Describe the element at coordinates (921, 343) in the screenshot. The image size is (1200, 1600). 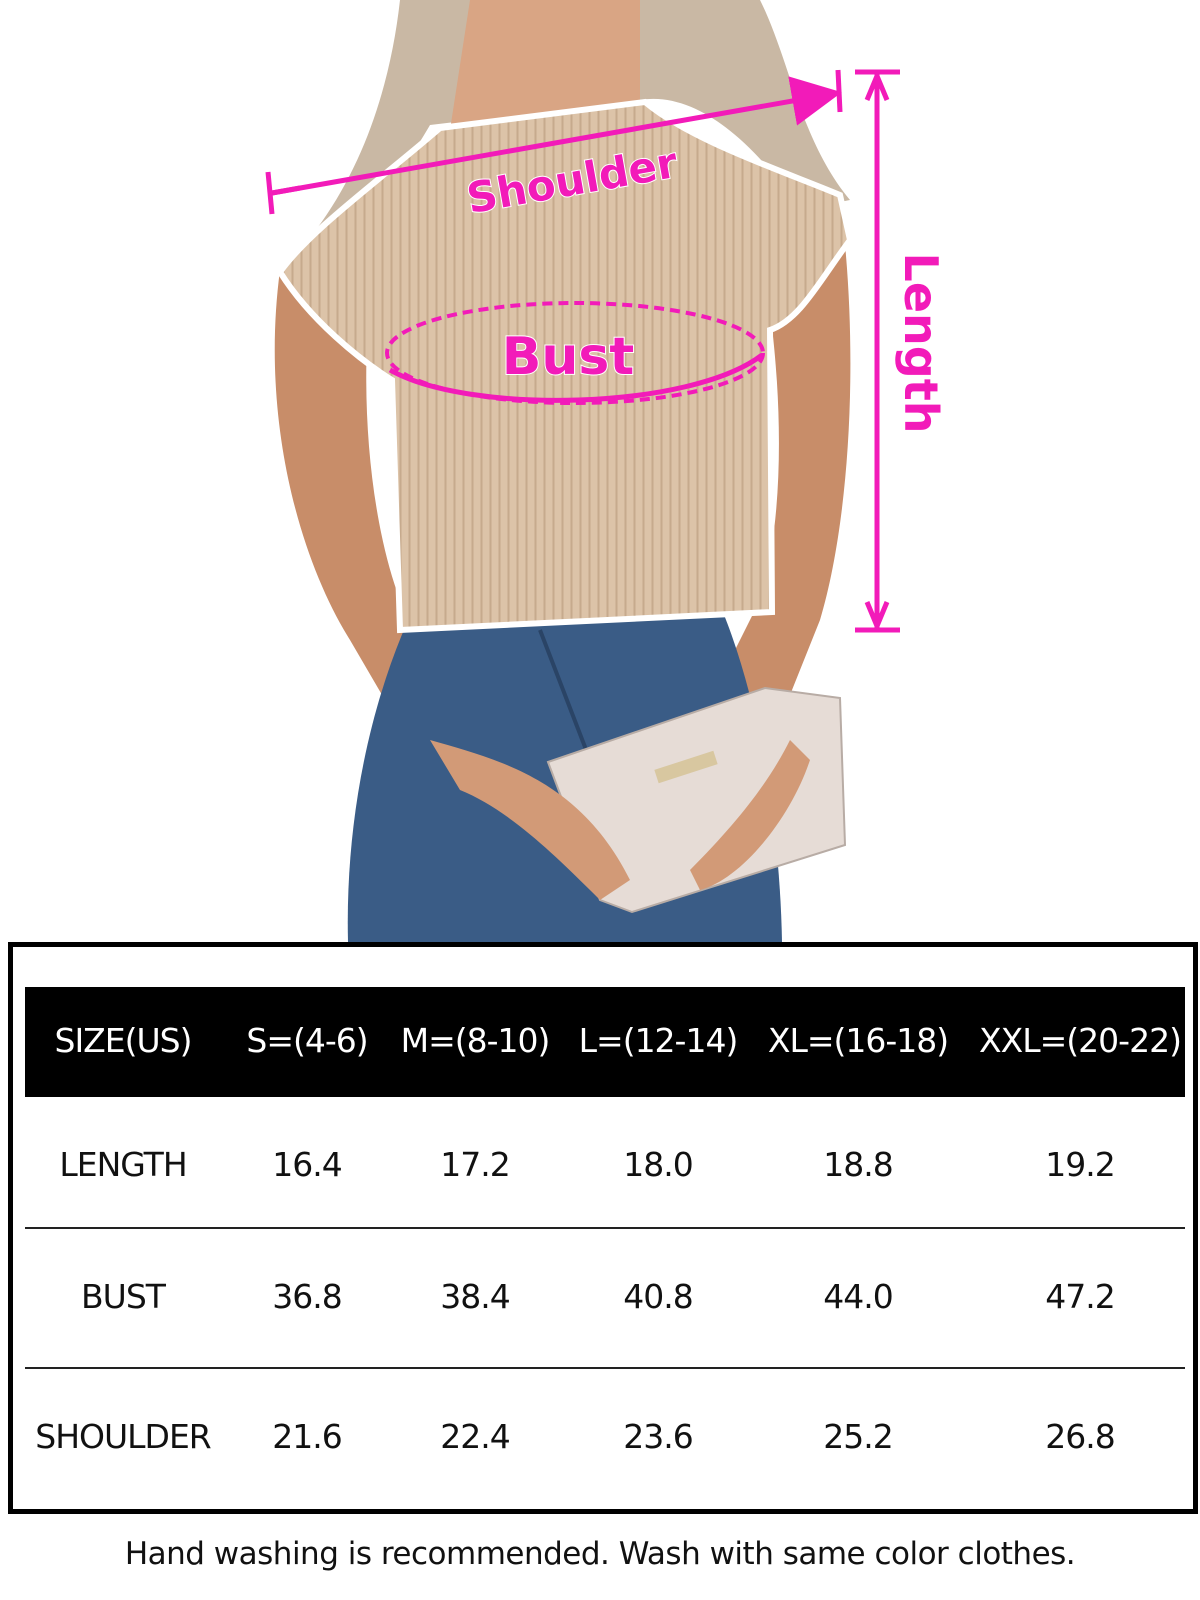
I see `length-label: Length` at that location.